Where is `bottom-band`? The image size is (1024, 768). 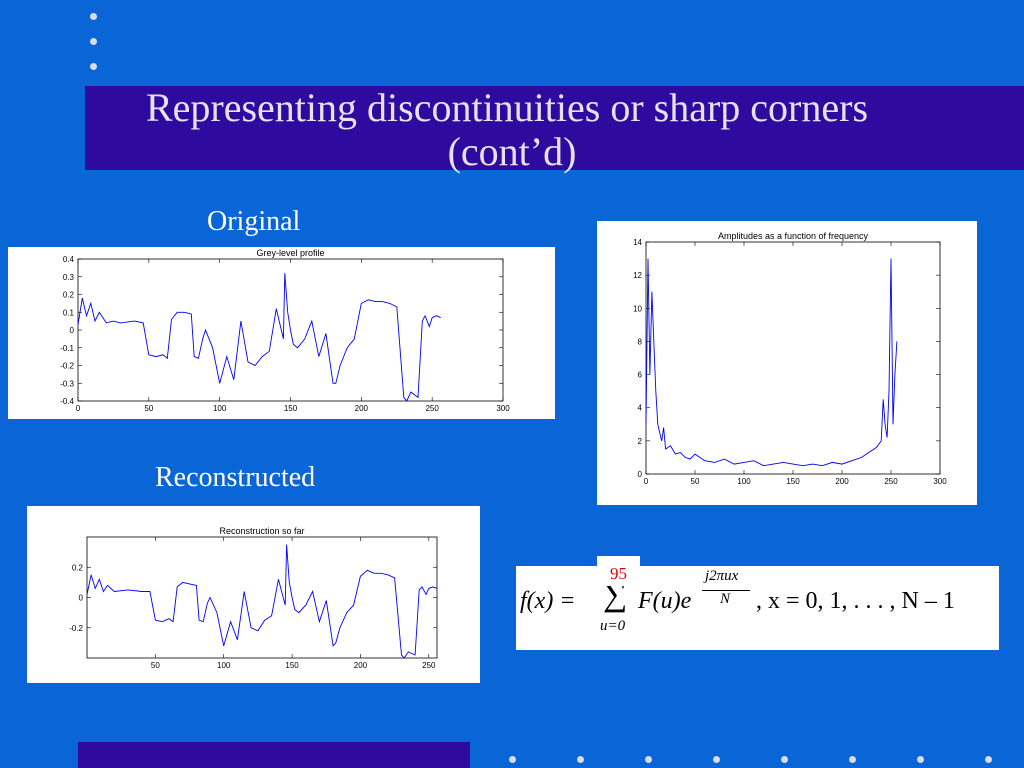
bottom-band is located at coordinates (274, 755).